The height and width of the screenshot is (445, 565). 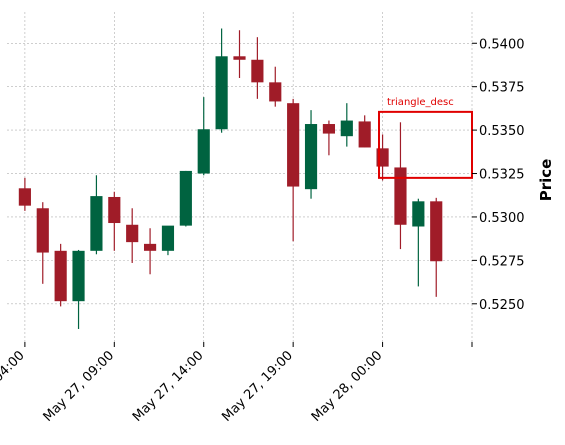 What do you see at coordinates (257, 386) in the screenshot?
I see `x-tick-label: May 27, 19:00` at bounding box center [257, 386].